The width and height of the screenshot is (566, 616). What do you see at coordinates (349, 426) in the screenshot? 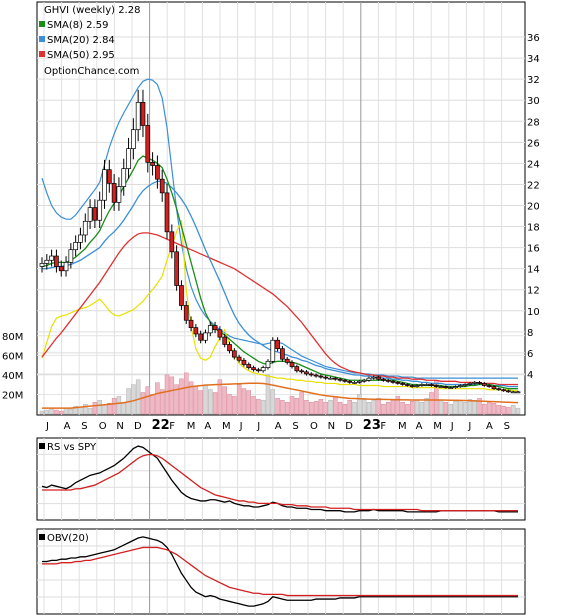
I see `month-tick-label: D` at bounding box center [349, 426].